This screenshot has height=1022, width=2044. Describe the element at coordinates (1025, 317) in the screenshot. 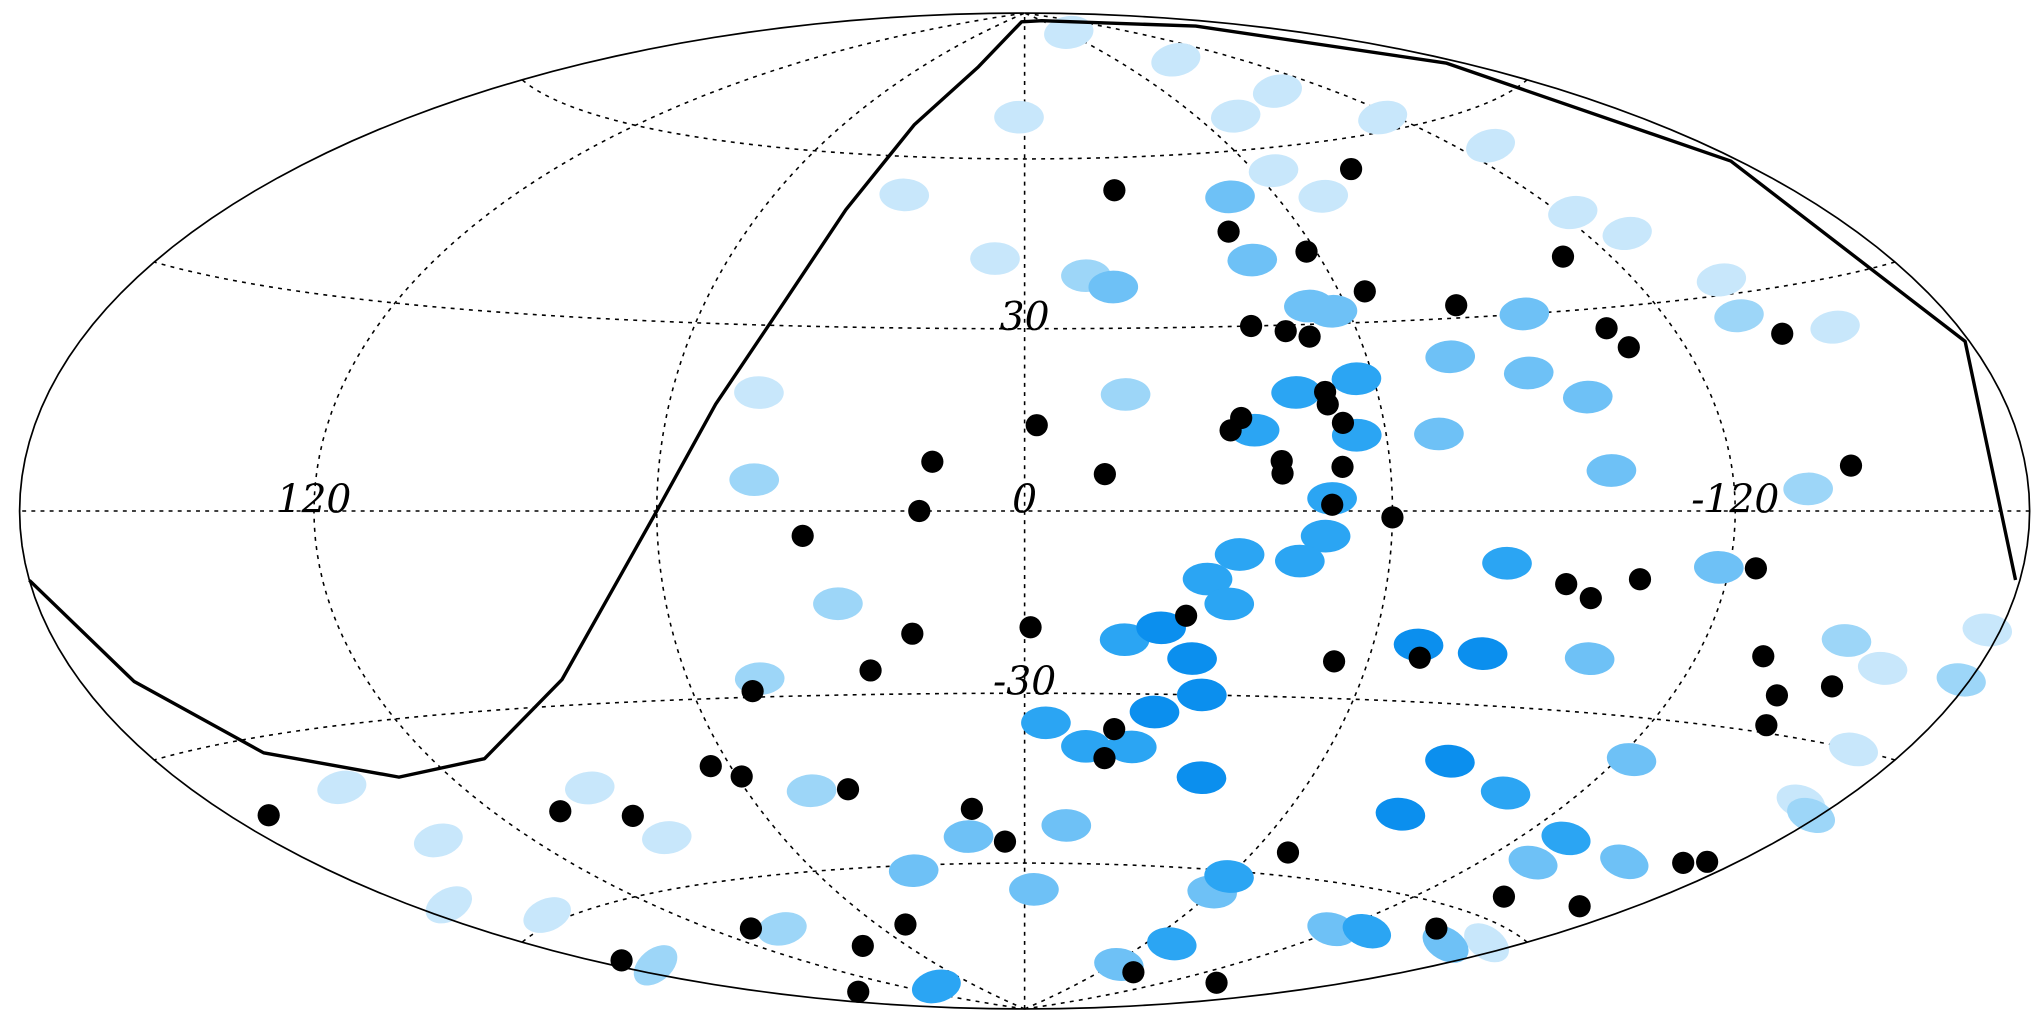

I see `y-tick-label: 30` at that location.